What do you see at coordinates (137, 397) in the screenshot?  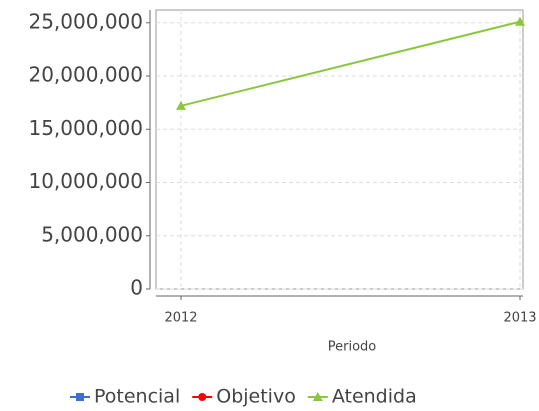 I see `legend-label: Potencial` at bounding box center [137, 397].